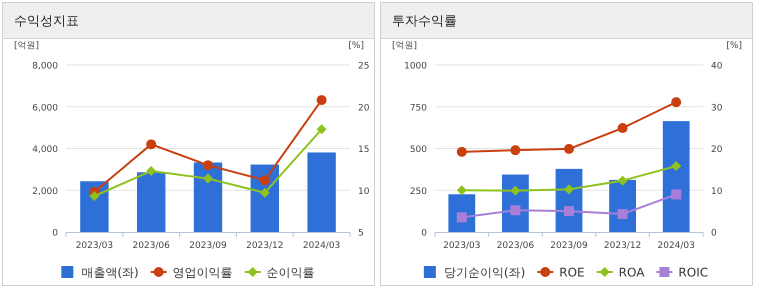 This screenshot has height=290, width=760. What do you see at coordinates (45, 150) in the screenshot?
I see `y-tick-label: 4,000` at bounding box center [45, 150].